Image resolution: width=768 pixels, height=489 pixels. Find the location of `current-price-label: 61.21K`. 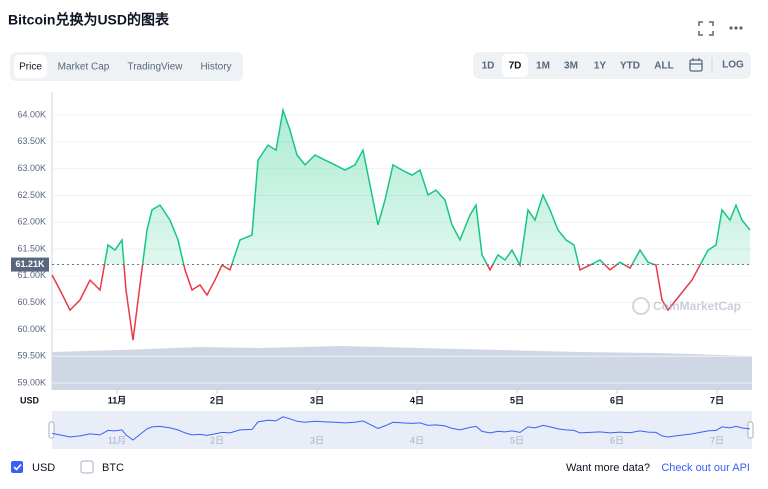

current-price-label: 61.21K is located at coordinates (30, 264).